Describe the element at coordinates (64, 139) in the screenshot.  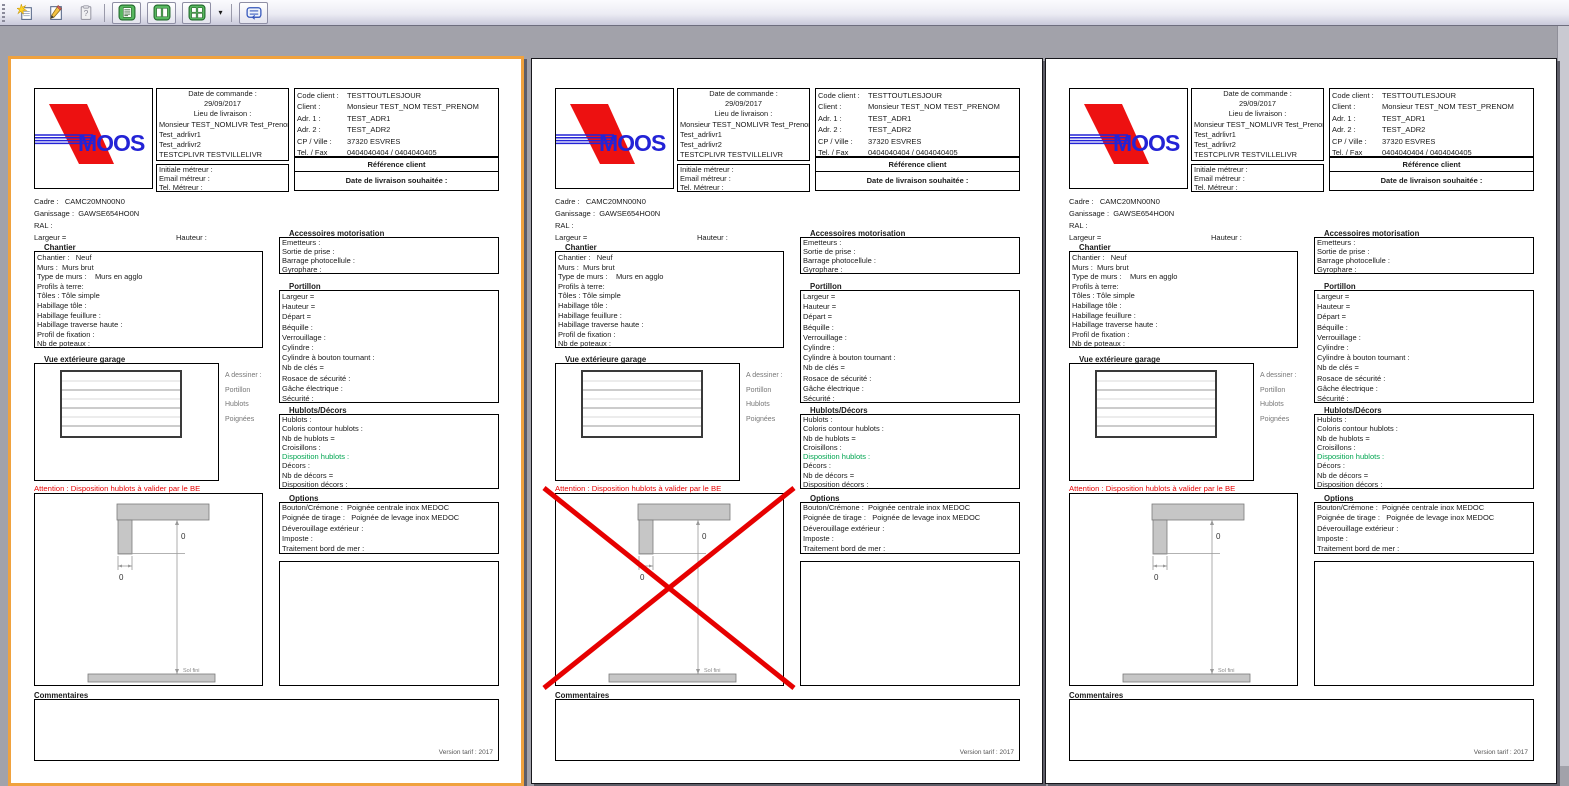
I see `logo-blue-stripes` at that location.